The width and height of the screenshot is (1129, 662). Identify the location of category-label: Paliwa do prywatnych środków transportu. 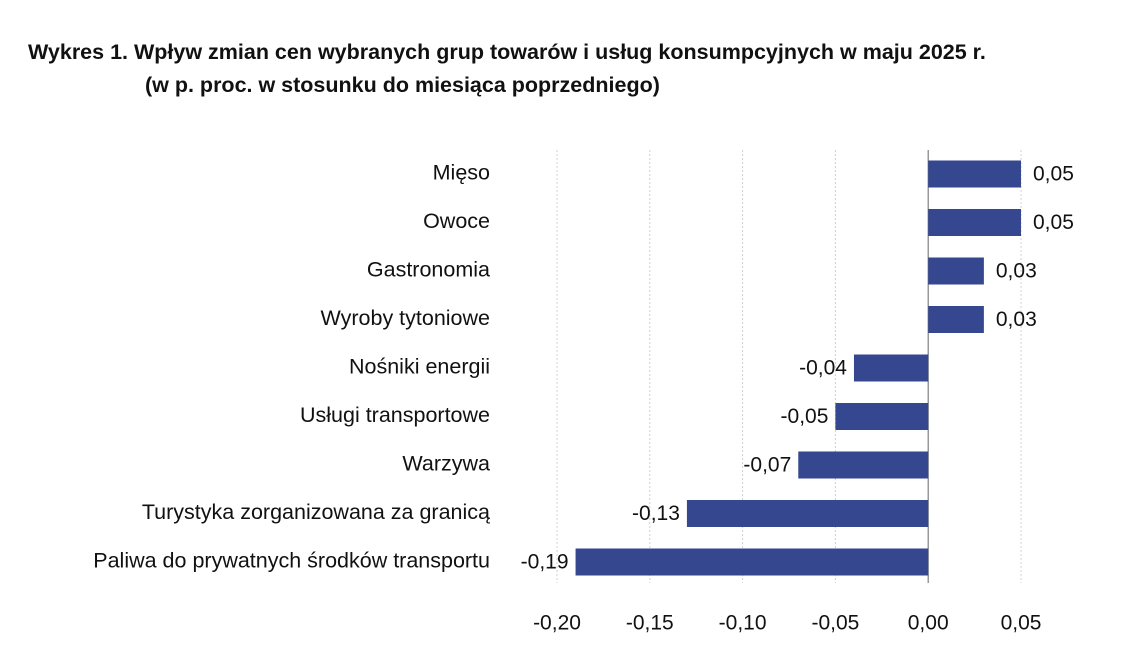
(291, 561).